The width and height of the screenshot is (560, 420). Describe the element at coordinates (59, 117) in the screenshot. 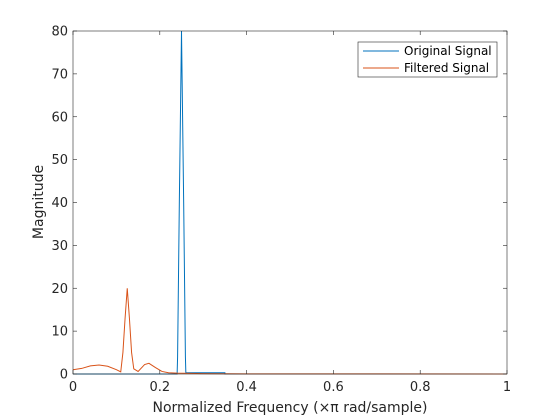

I see `y-tick-label: 60` at that location.